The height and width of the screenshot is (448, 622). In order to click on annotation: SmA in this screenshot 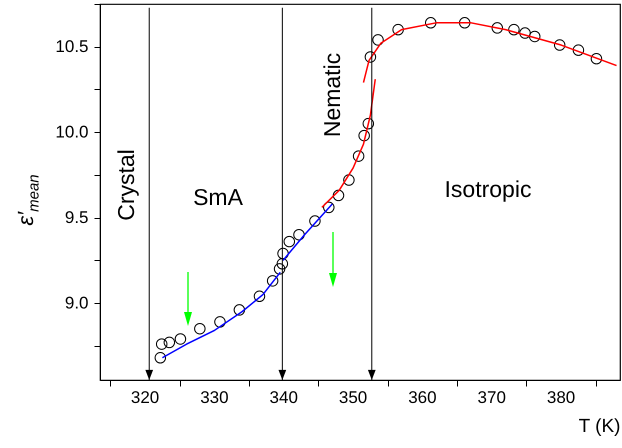, I will do `click(218, 197)`.